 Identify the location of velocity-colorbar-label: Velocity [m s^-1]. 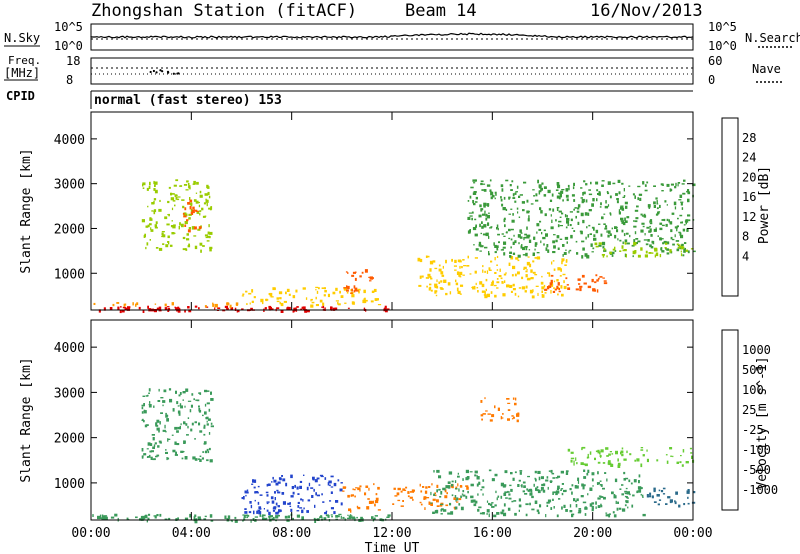
(762, 422).